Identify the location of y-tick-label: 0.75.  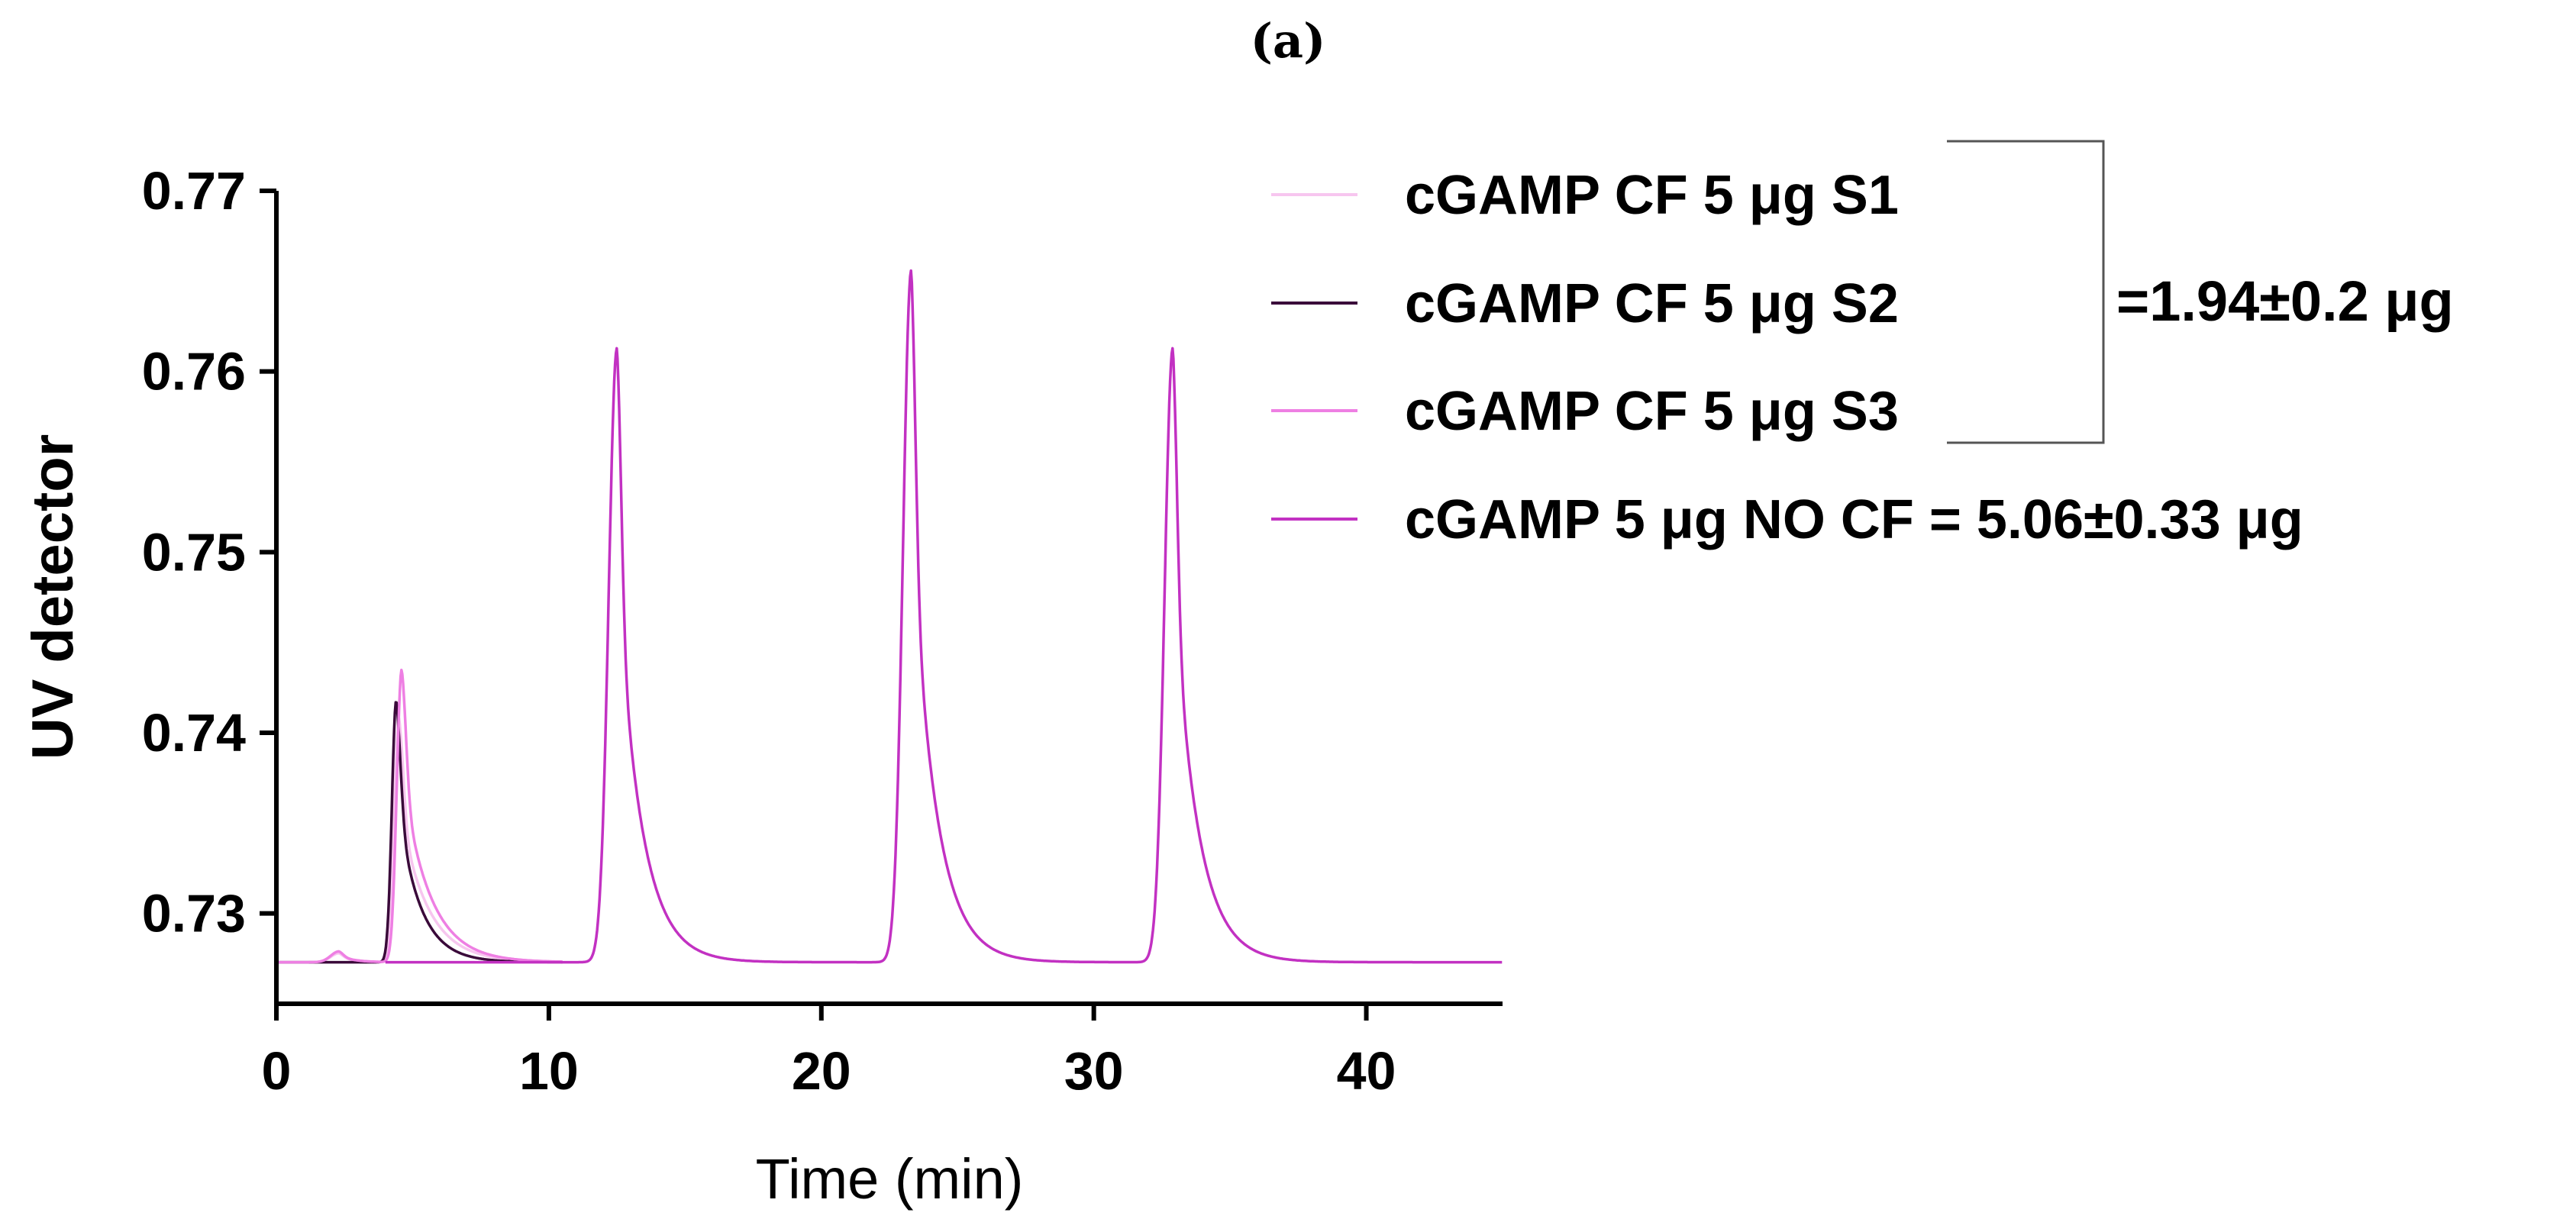
(194, 552).